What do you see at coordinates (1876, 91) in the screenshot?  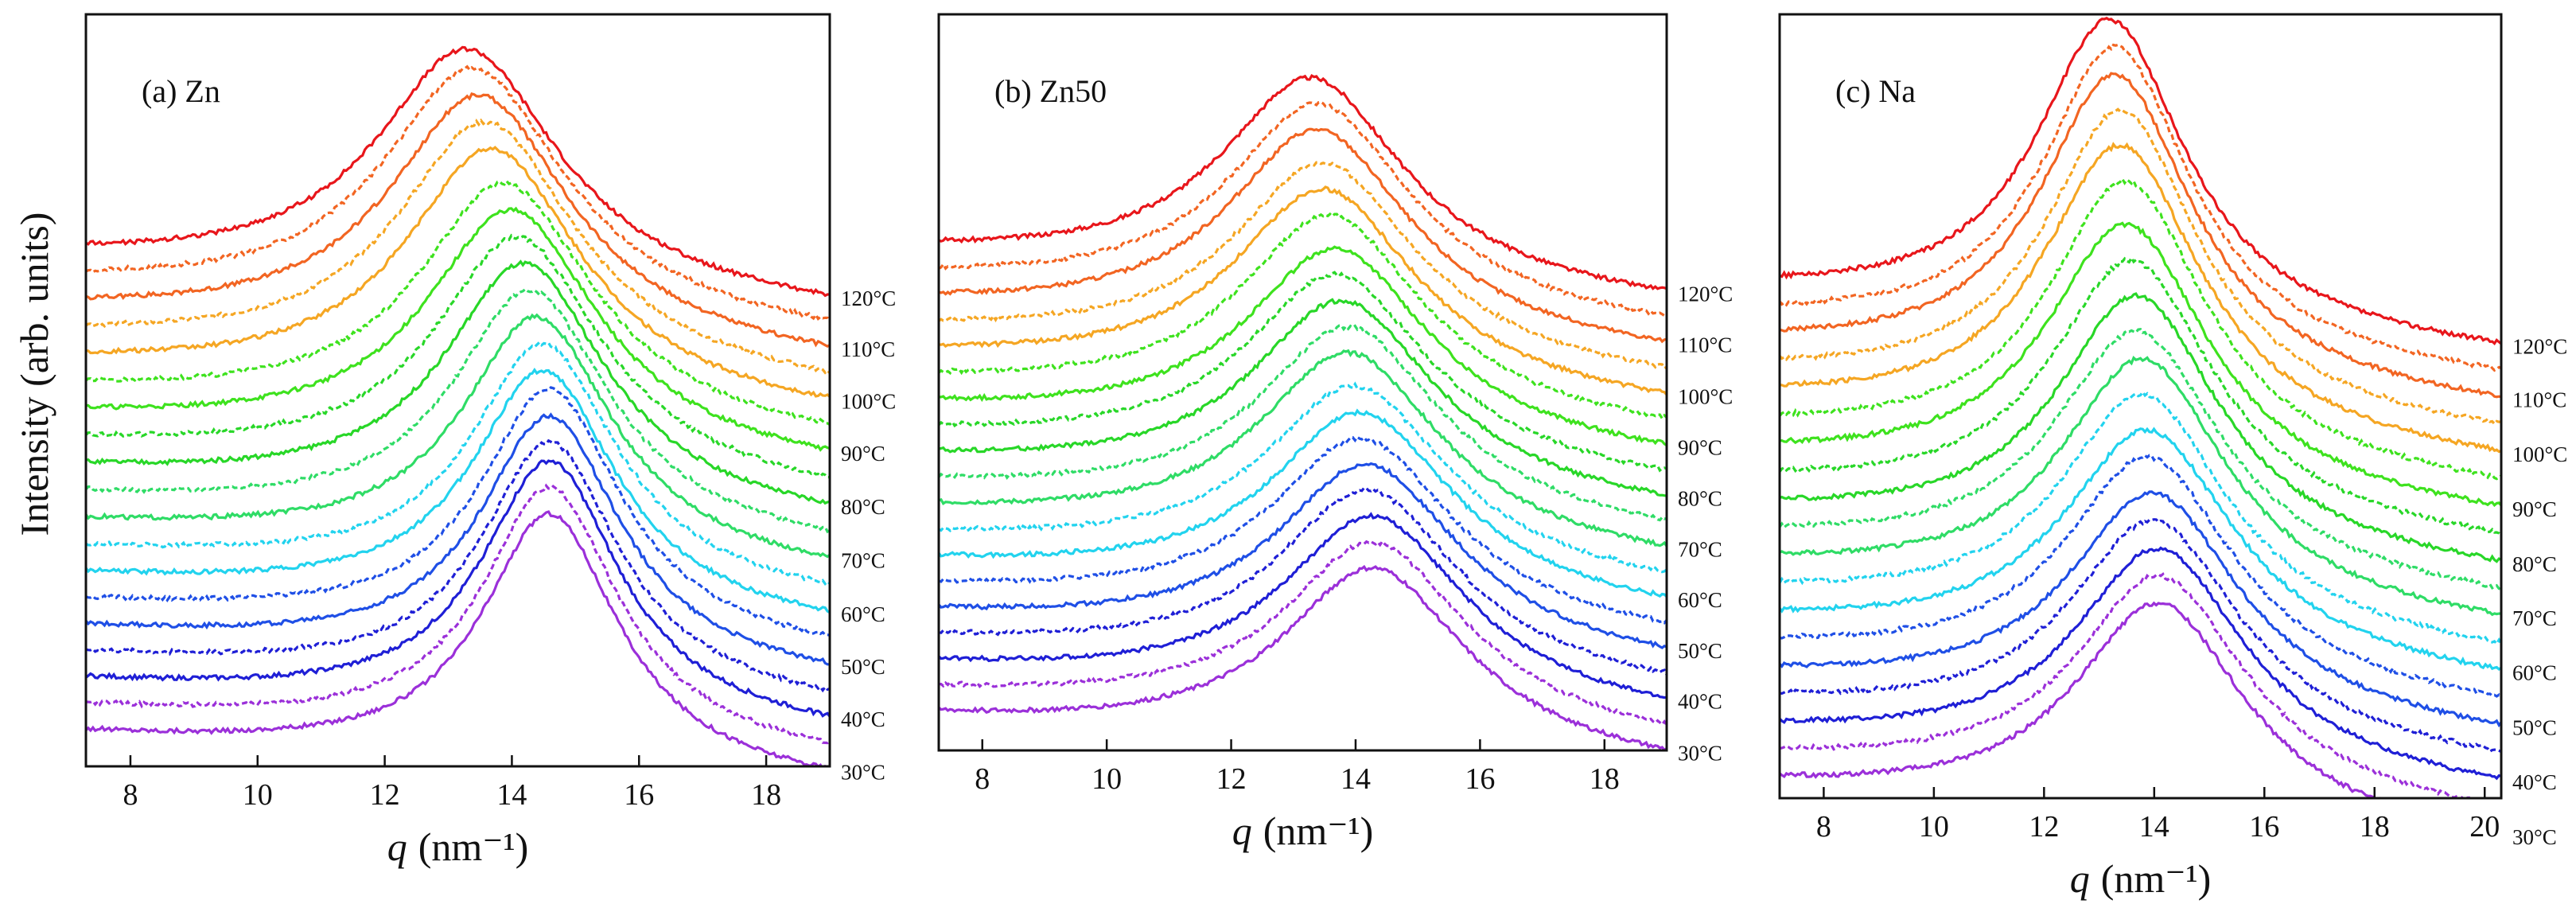 I see `panel-title: (c) Na` at bounding box center [1876, 91].